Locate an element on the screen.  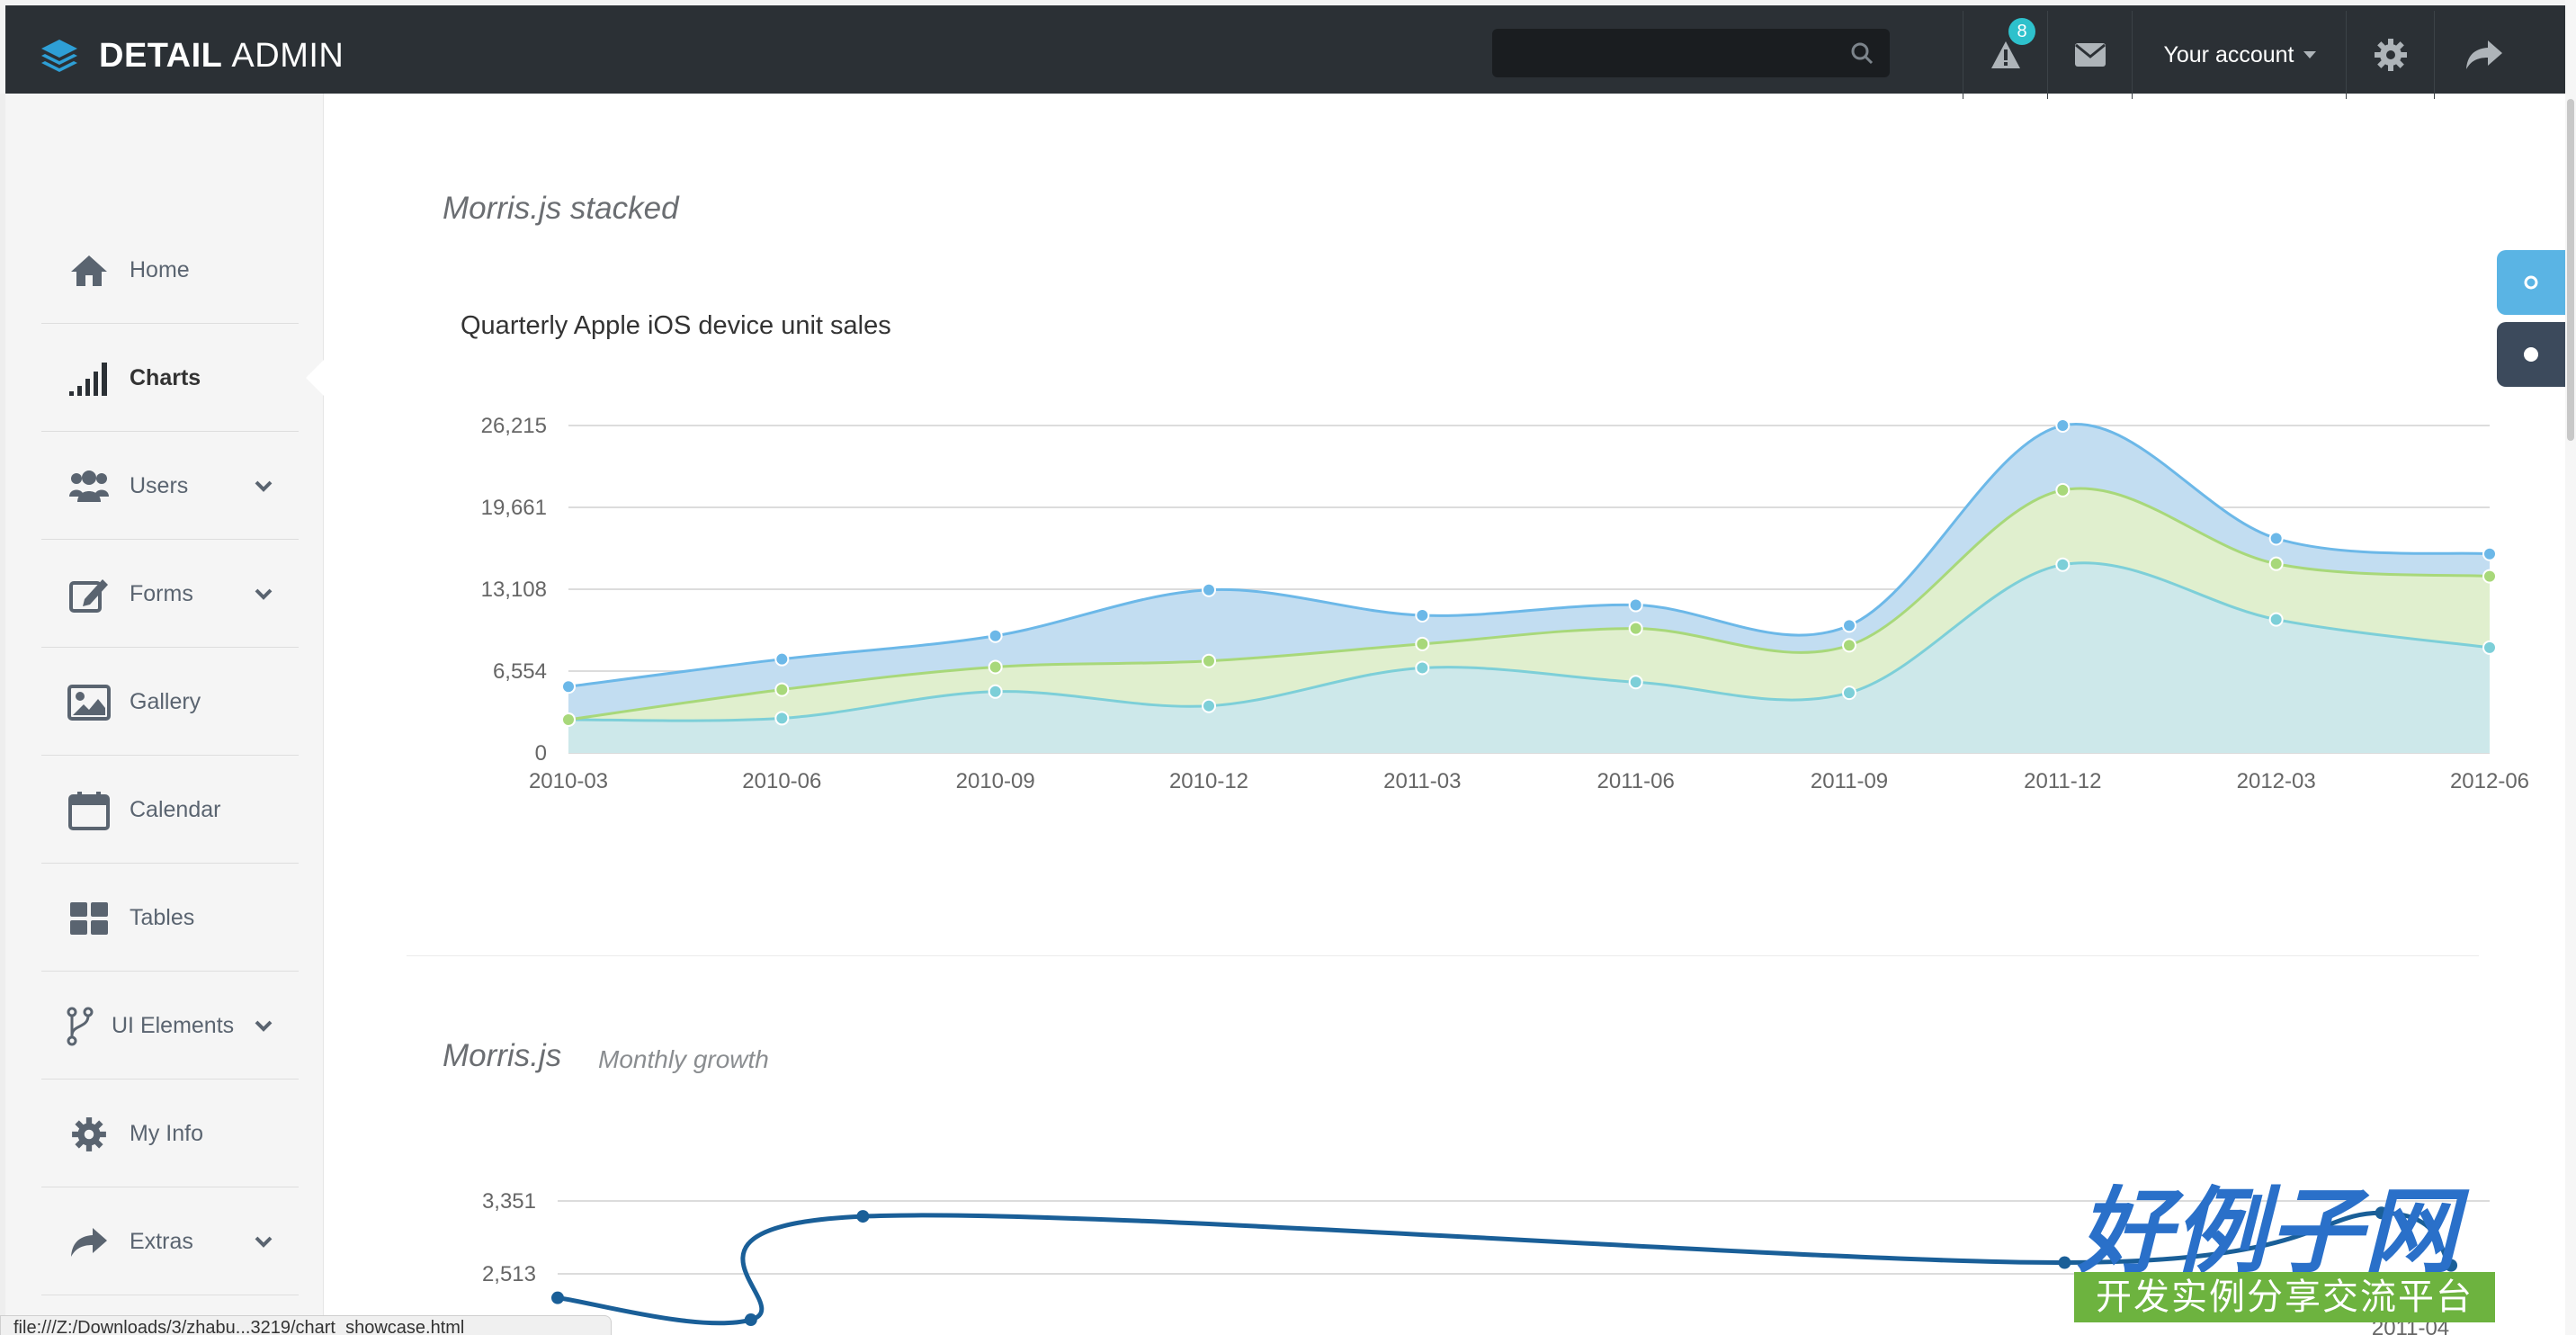
x-tick-label: 2011-03 is located at coordinates (1422, 781).